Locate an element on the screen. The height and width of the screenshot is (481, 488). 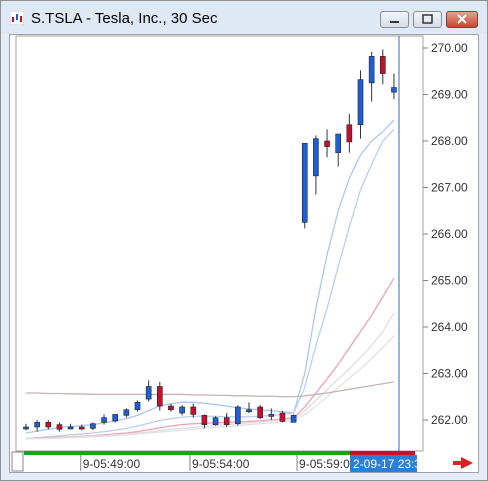
maximize-icon is located at coordinates (427, 19).